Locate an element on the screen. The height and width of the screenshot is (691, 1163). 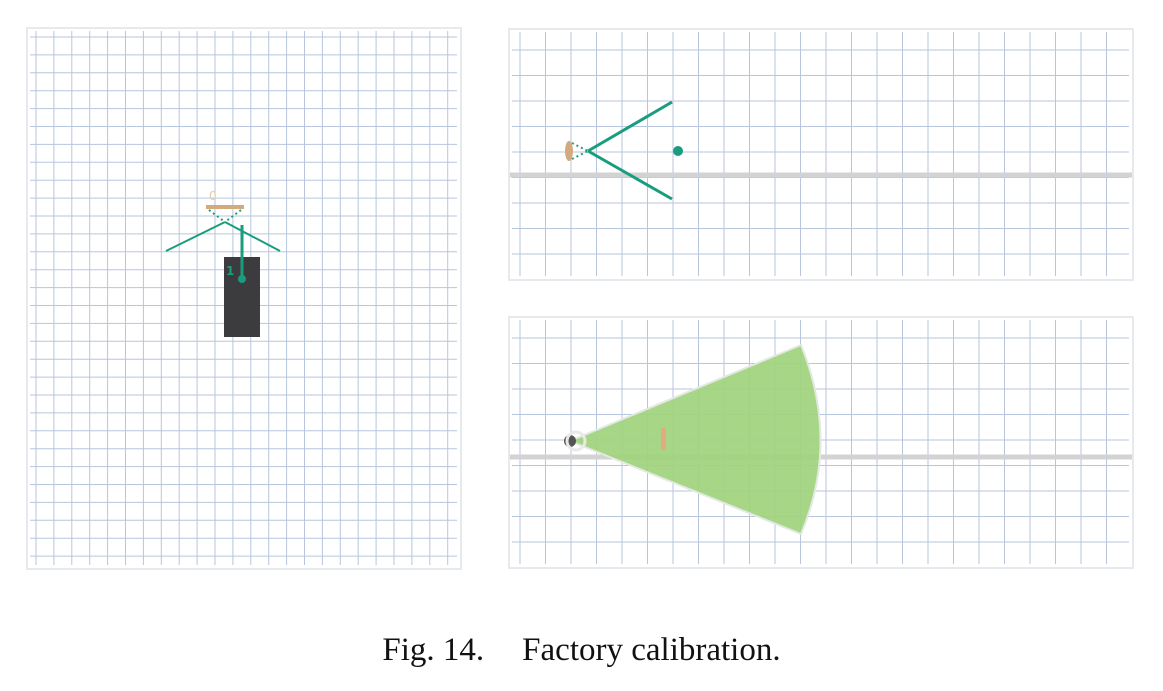
fov-sector is located at coordinates (694, 439).